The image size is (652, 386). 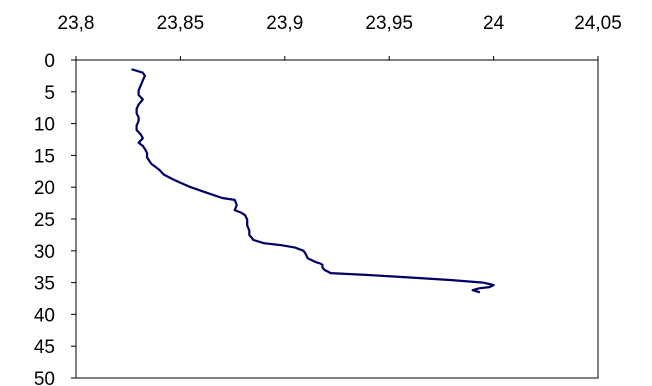 I want to click on y-tick-label: 35, so click(x=44, y=284).